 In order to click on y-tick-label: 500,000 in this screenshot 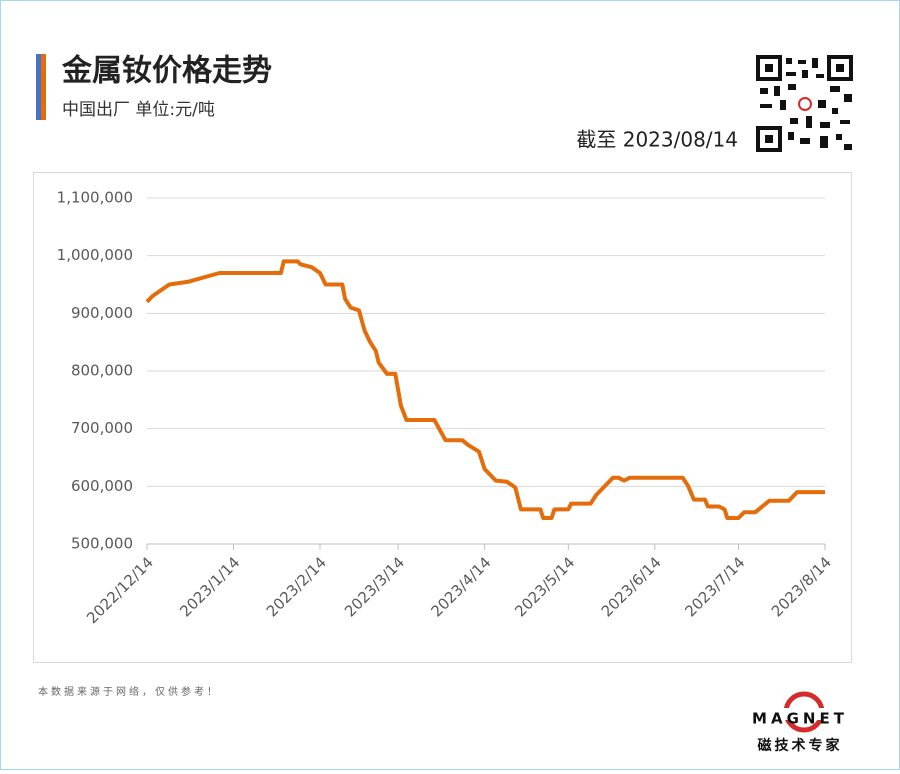, I will do `click(102, 544)`.